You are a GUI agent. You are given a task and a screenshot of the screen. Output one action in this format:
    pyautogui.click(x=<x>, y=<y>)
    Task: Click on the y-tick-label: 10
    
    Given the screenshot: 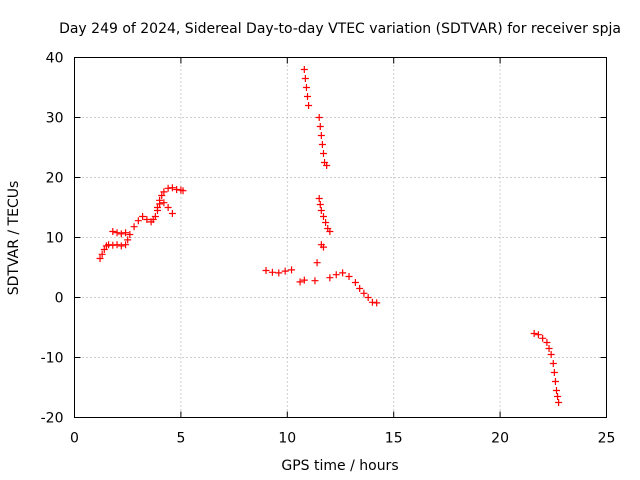 What is the action you would take?
    pyautogui.click(x=55, y=239)
    